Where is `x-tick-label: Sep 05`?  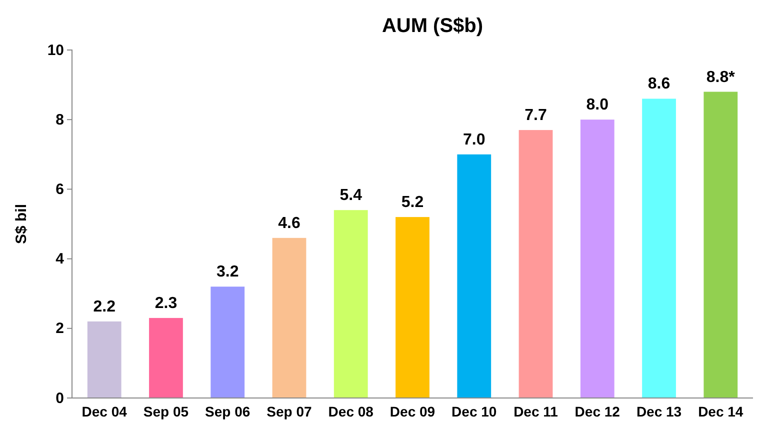 x-tick-label: Sep 05 is located at coordinates (166, 411).